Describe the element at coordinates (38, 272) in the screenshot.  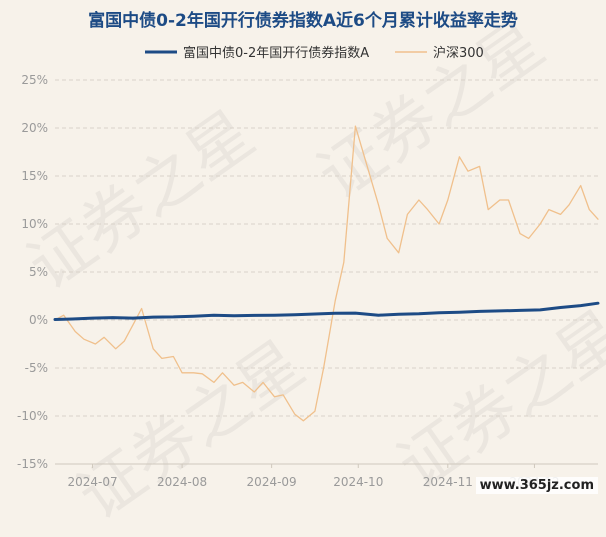
I see `y-tick-label: 5%` at that location.